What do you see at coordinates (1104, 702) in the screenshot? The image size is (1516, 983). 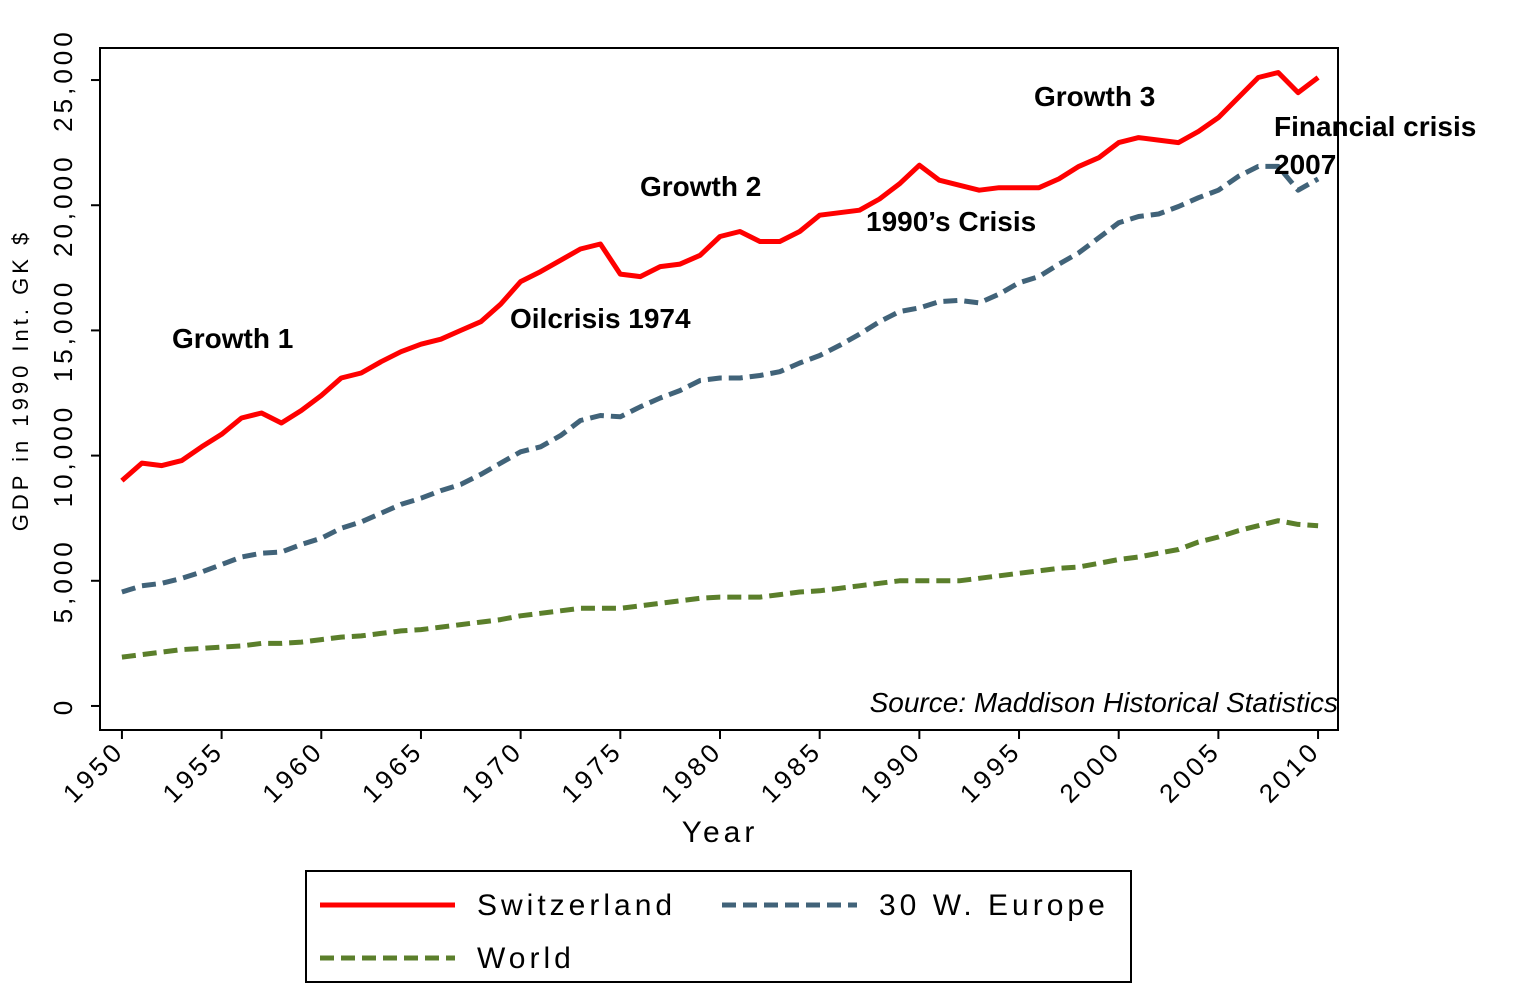 I see `source-note: Source: Maddison Historical Statistics` at bounding box center [1104, 702].